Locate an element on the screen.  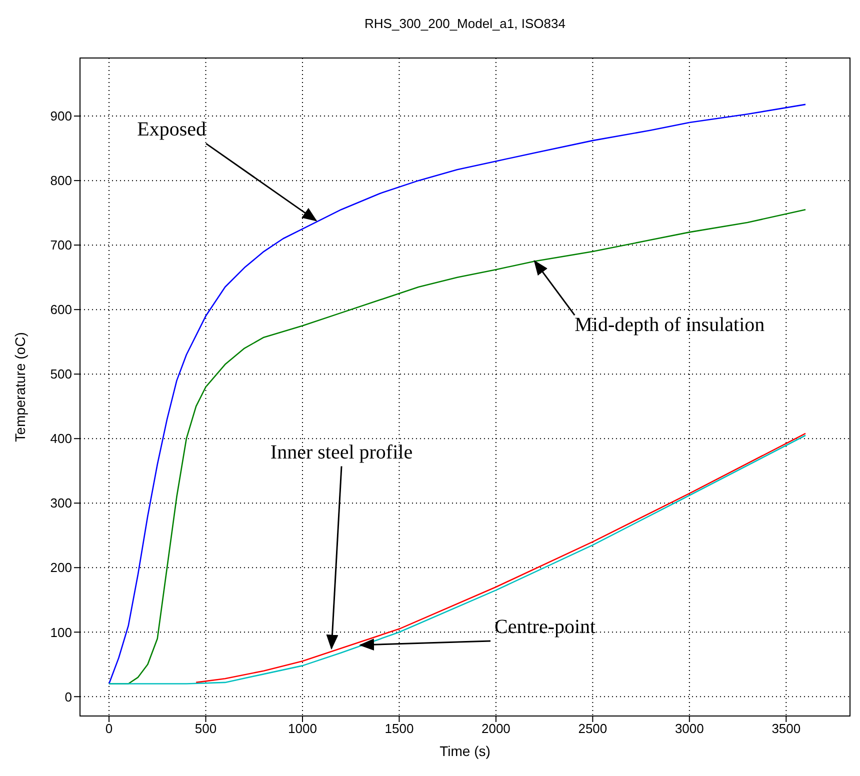
y-tick-label: 500 is located at coordinates (61, 374).